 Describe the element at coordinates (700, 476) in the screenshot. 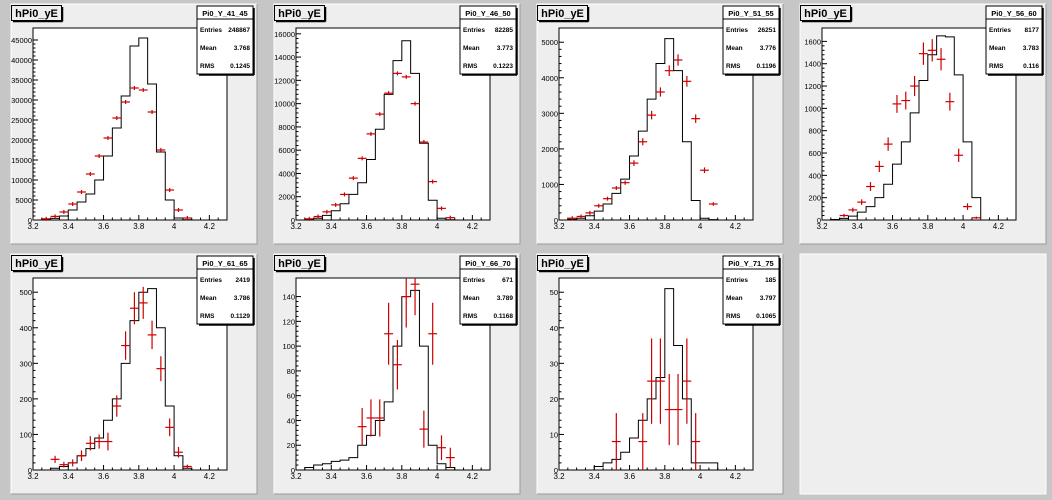

I see `x-tick-label: 4` at that location.